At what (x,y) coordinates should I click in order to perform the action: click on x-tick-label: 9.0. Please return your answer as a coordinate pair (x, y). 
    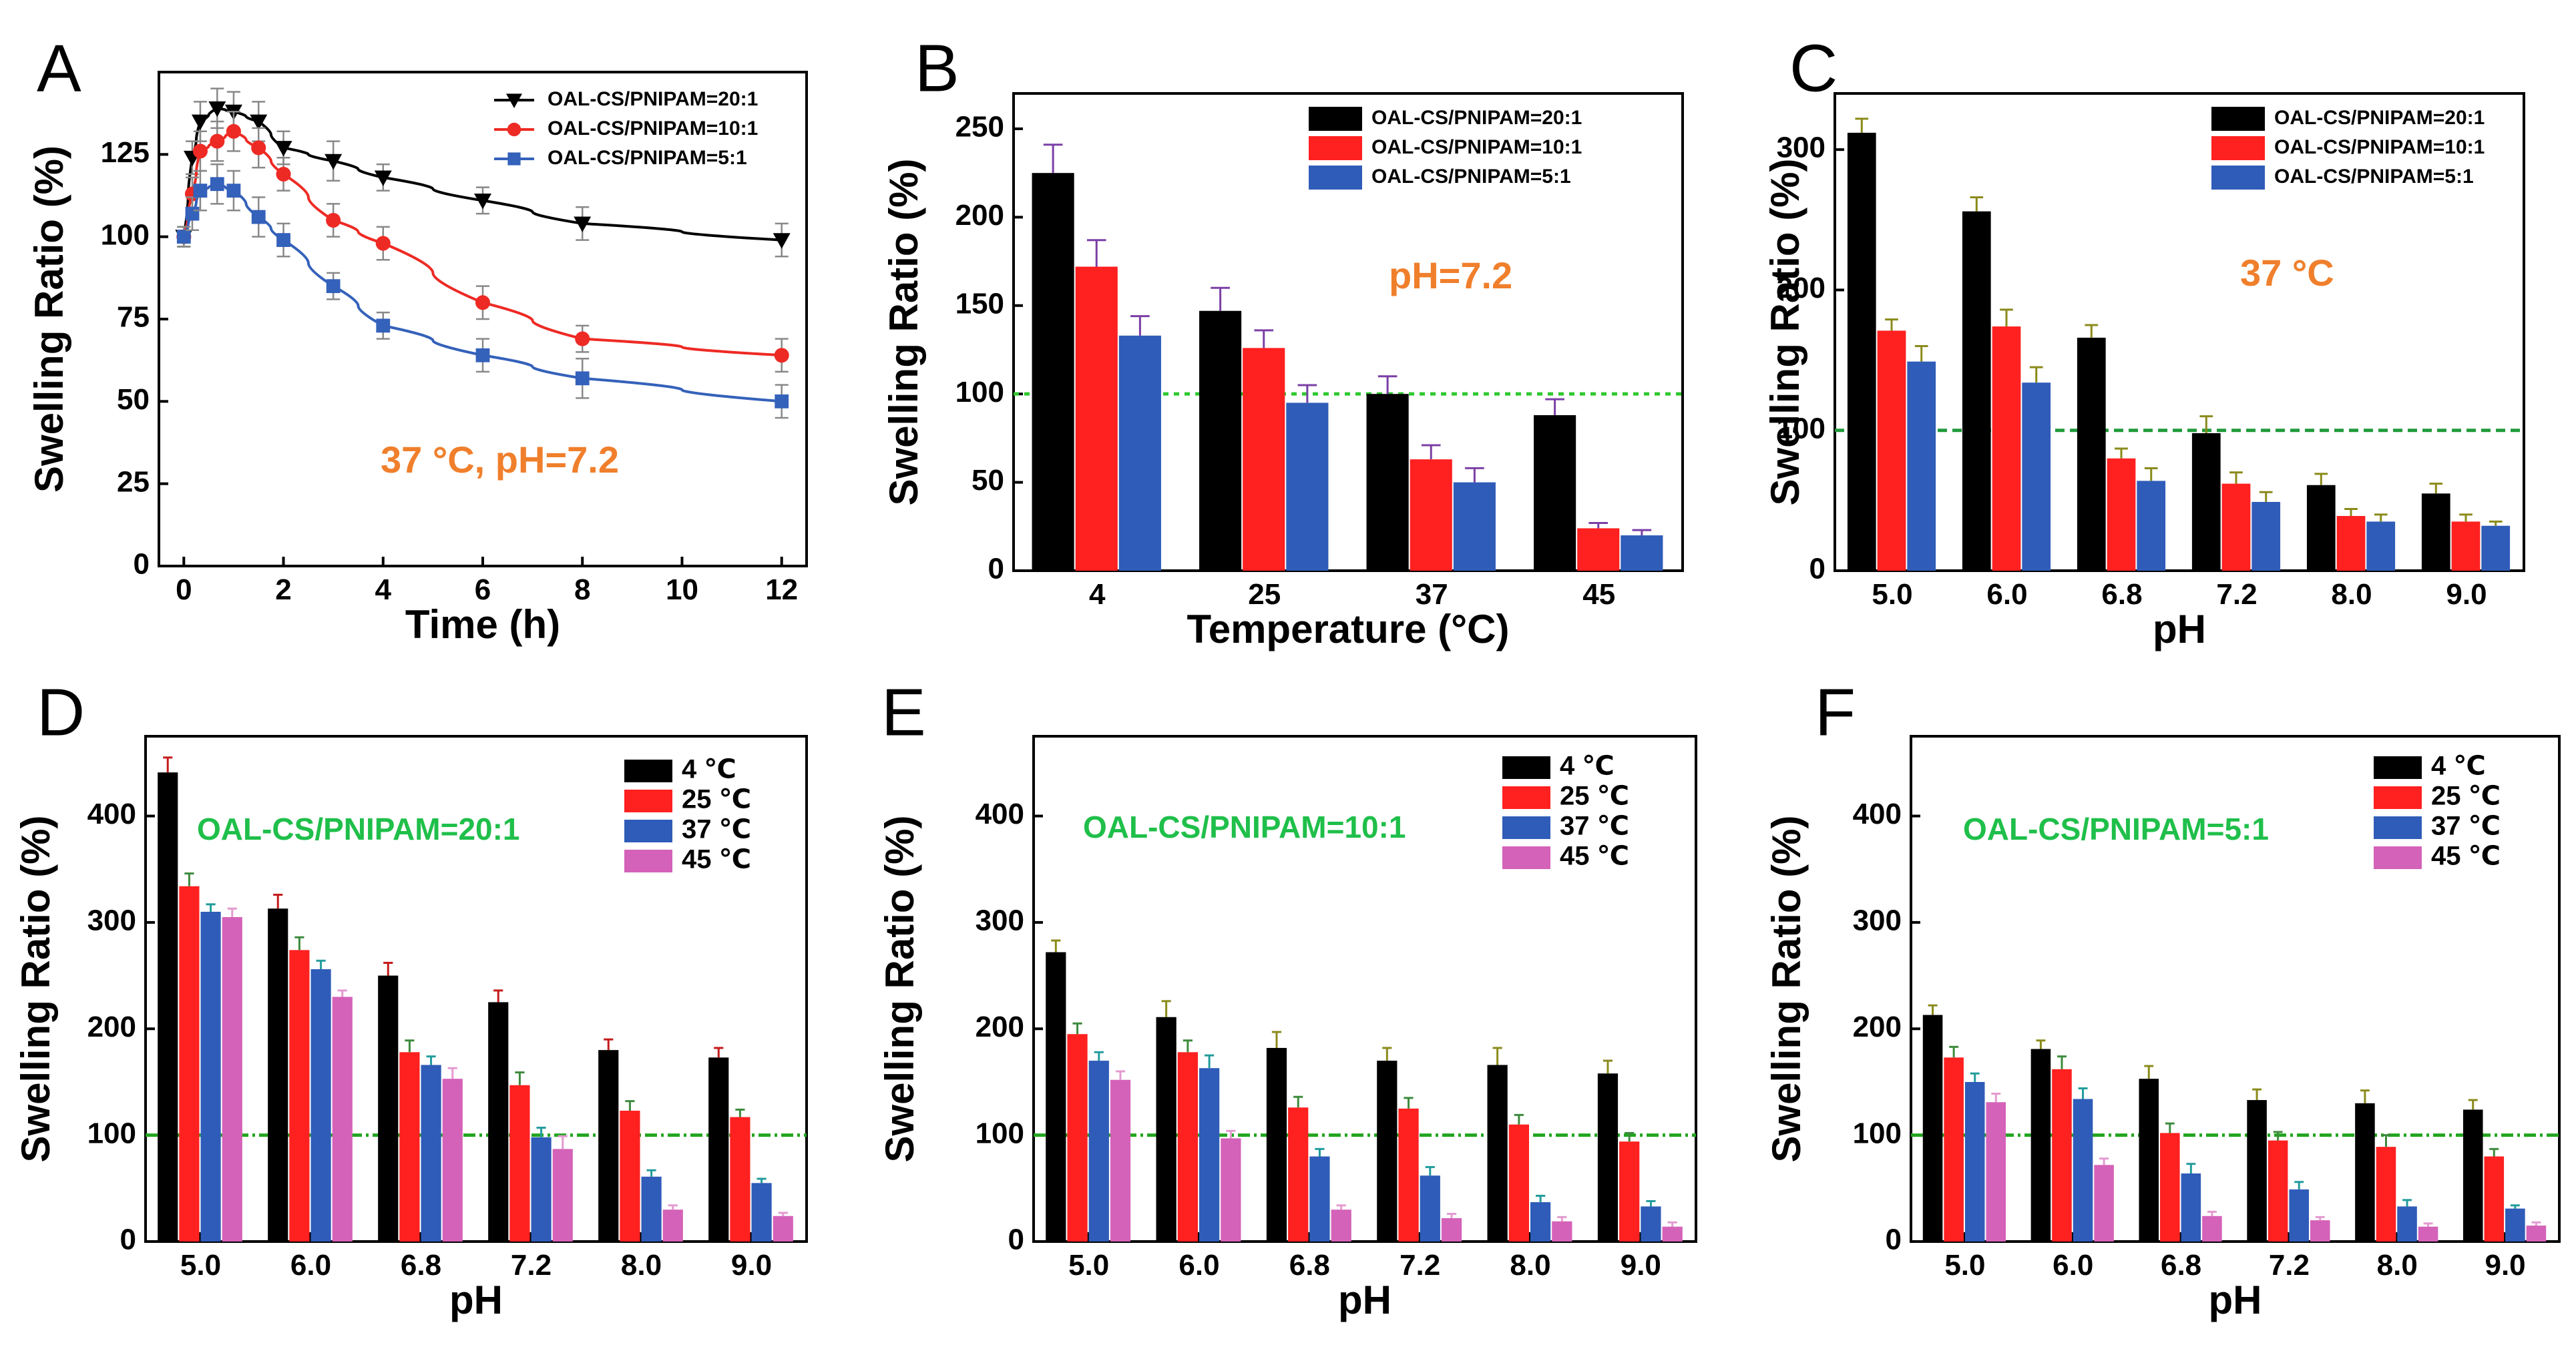
    Looking at the image, I should click on (1641, 1265).